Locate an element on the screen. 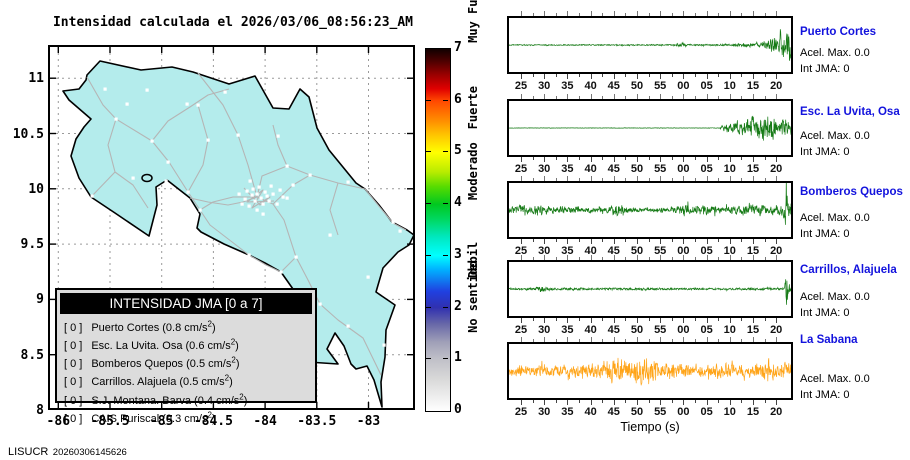 This screenshot has width=910, height=460. station-jma-label: Int JMA: 0 is located at coordinates (825, 395).